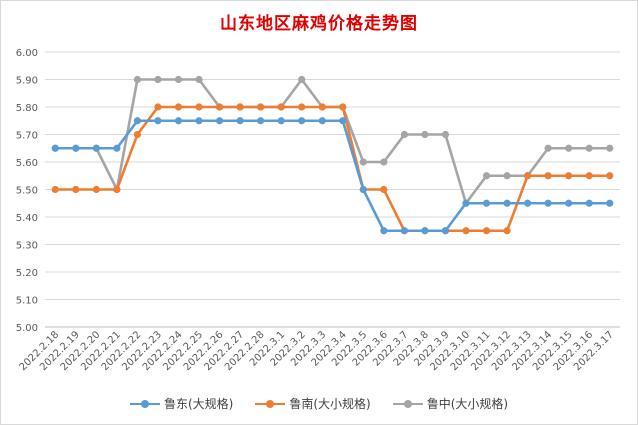 The width and height of the screenshot is (638, 425). I want to click on legend: 鲁东(大规格) 鲁南(大小规格) 鲁中(大小规格), so click(319, 403).